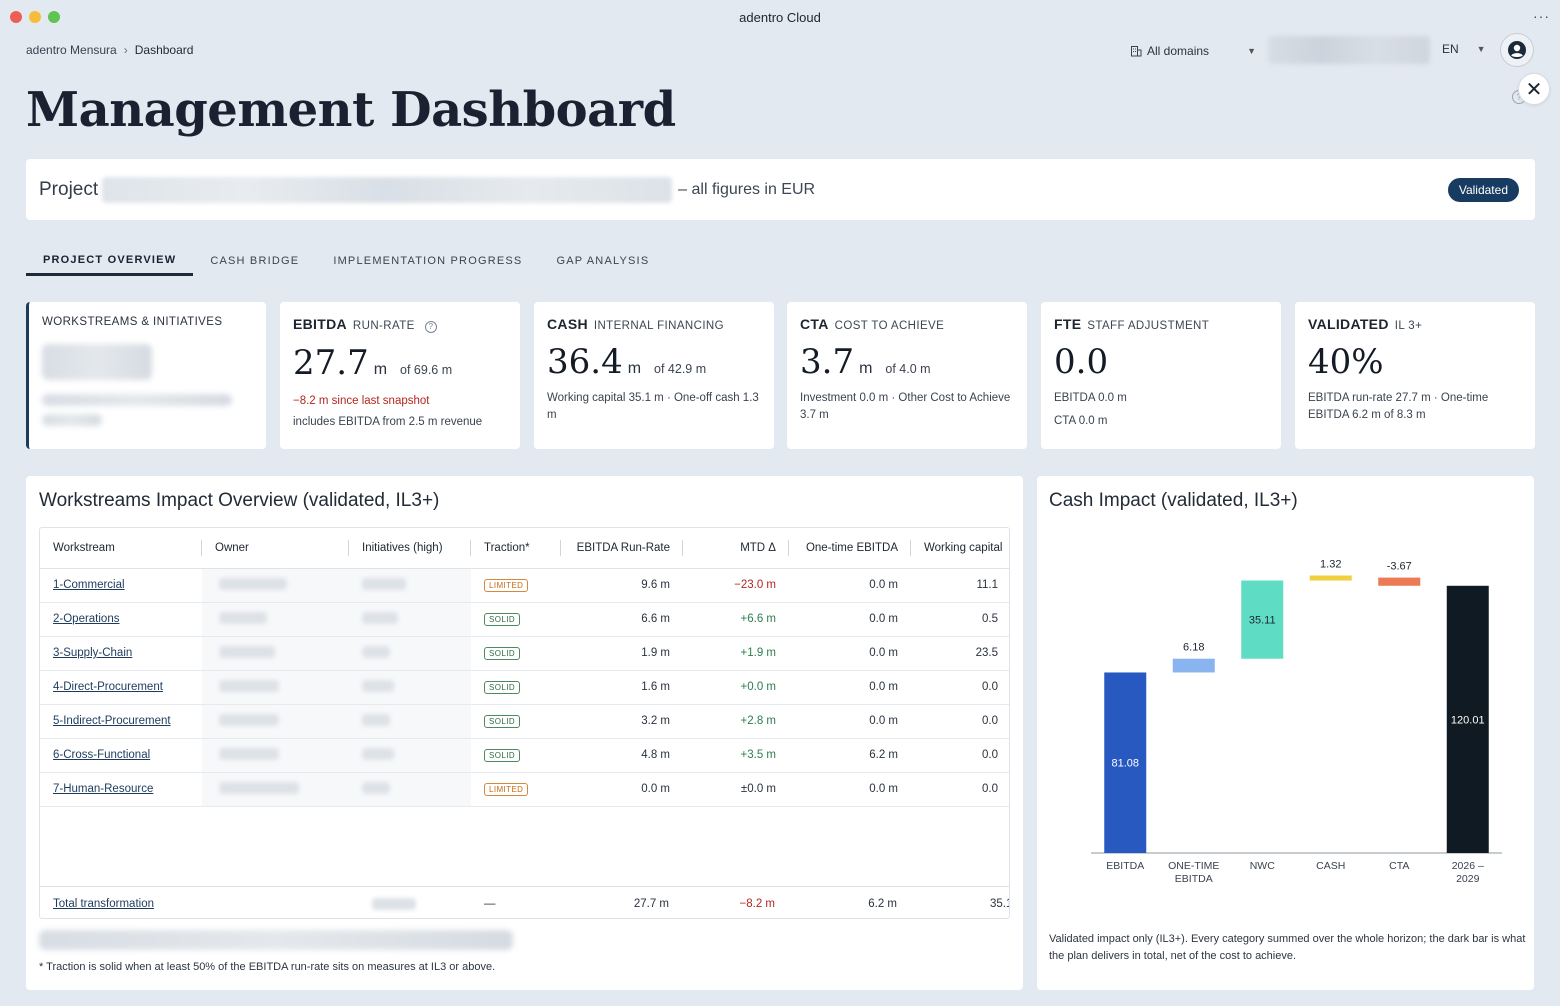  Describe the element at coordinates (1517, 50) in the screenshot. I see `account-button` at that location.